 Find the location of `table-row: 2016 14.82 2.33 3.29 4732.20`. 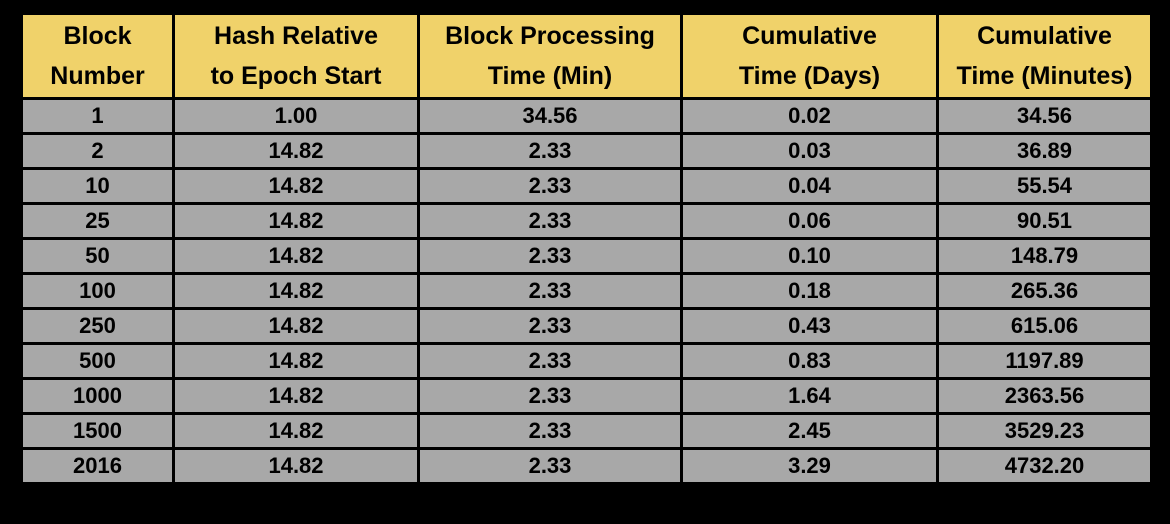

table-row: 2016 14.82 2.33 3.29 4732.20 is located at coordinates (586, 466).